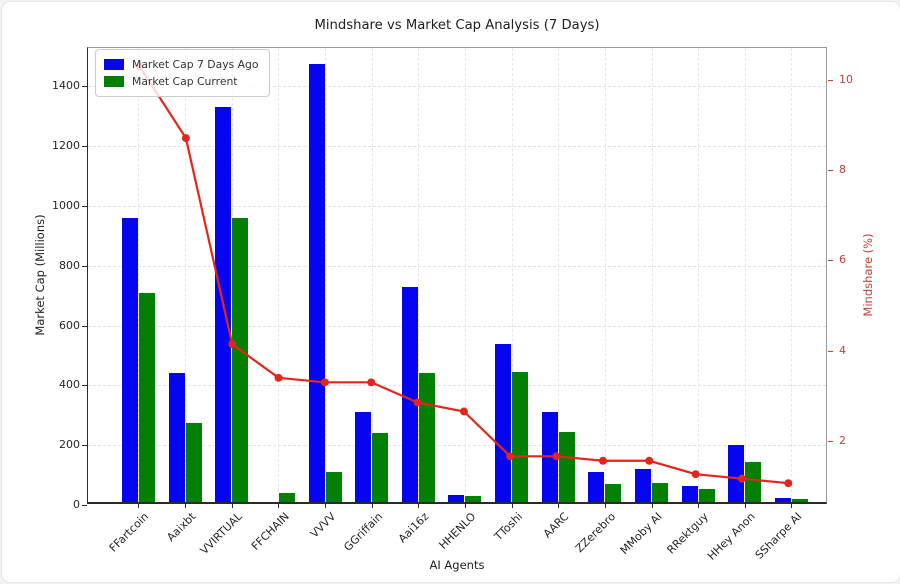 This screenshot has height=584, width=900. I want to click on y-right-tick-label: 2, so click(842, 440).